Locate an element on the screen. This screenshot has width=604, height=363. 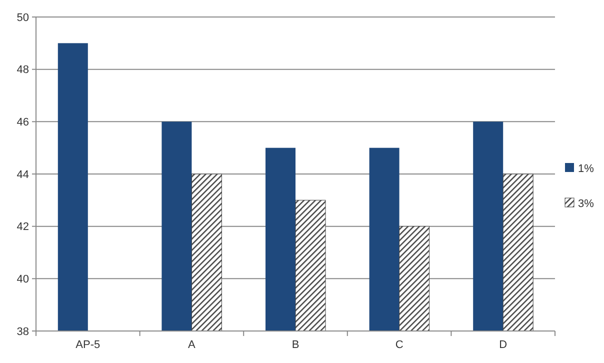
y-tick-label: 50 is located at coordinates (22, 18).